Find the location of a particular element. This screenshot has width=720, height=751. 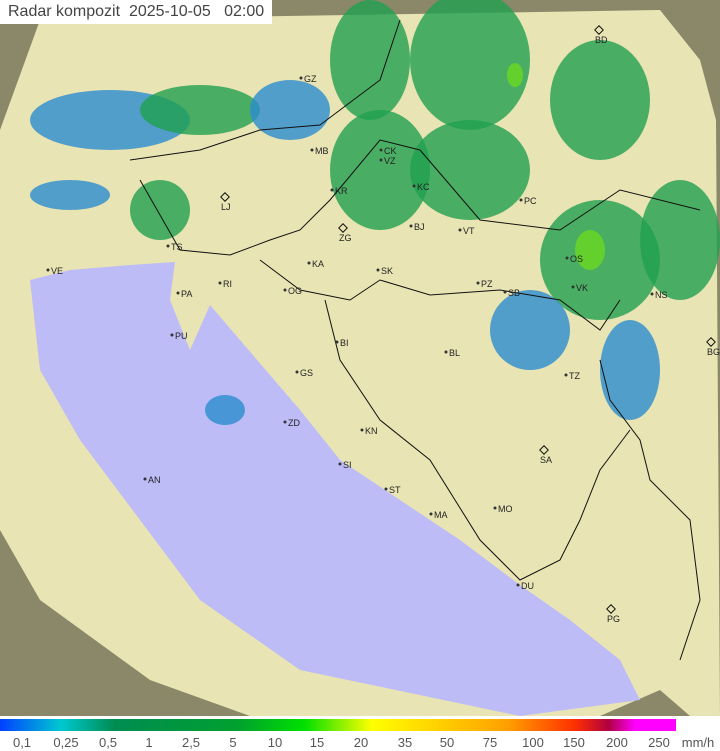

city-label: PU is located at coordinates (181, 336).